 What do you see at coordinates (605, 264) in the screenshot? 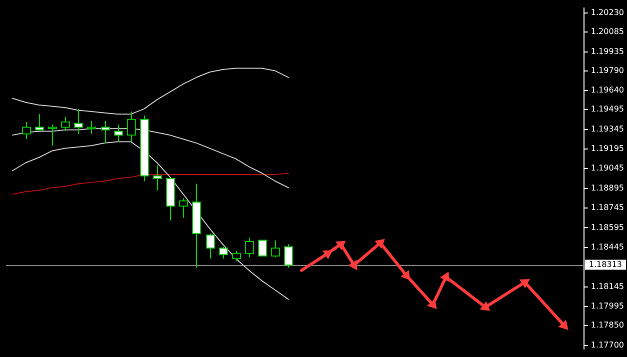
I see `ref-line-label: 1.18313` at bounding box center [605, 264].